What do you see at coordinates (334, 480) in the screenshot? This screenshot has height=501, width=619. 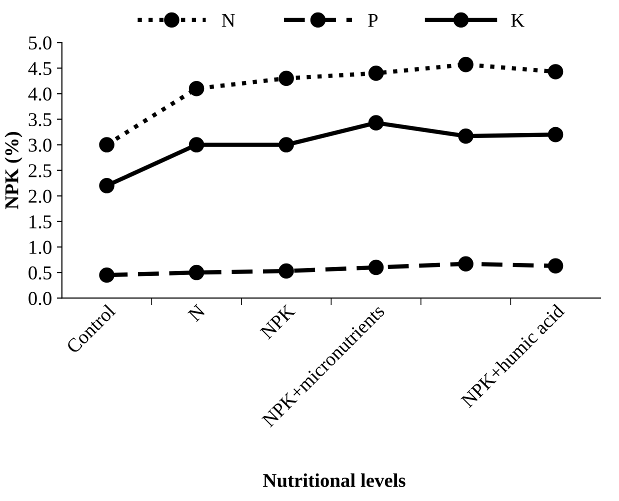 I see `x-axis-title: Nutritional levels` at bounding box center [334, 480].